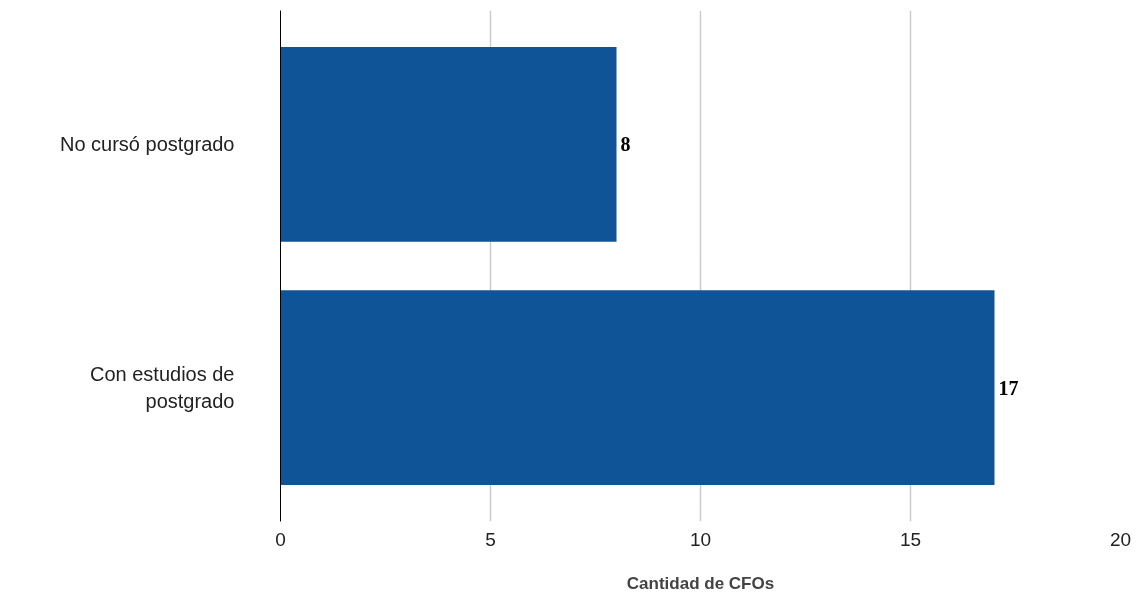 The width and height of the screenshot is (1148, 603). I want to click on x-tick-label: 0, so click(280, 539).